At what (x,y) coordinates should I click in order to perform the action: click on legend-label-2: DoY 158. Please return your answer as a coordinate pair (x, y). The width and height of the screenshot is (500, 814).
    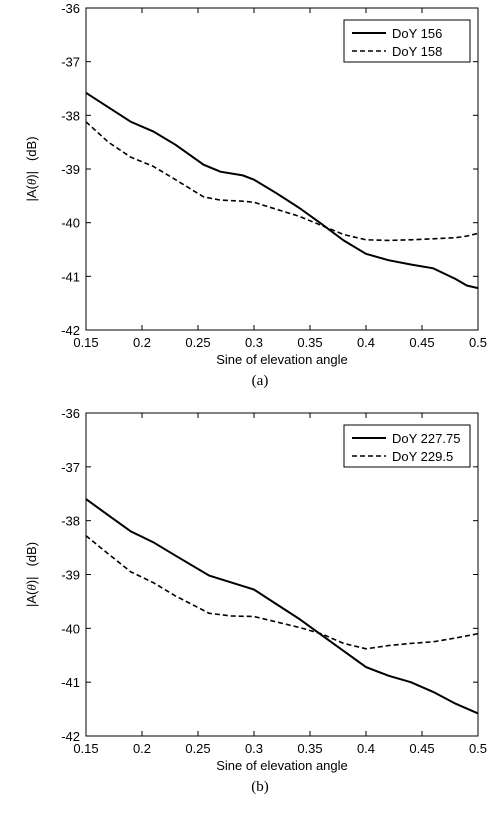
    Looking at the image, I should click on (417, 51).